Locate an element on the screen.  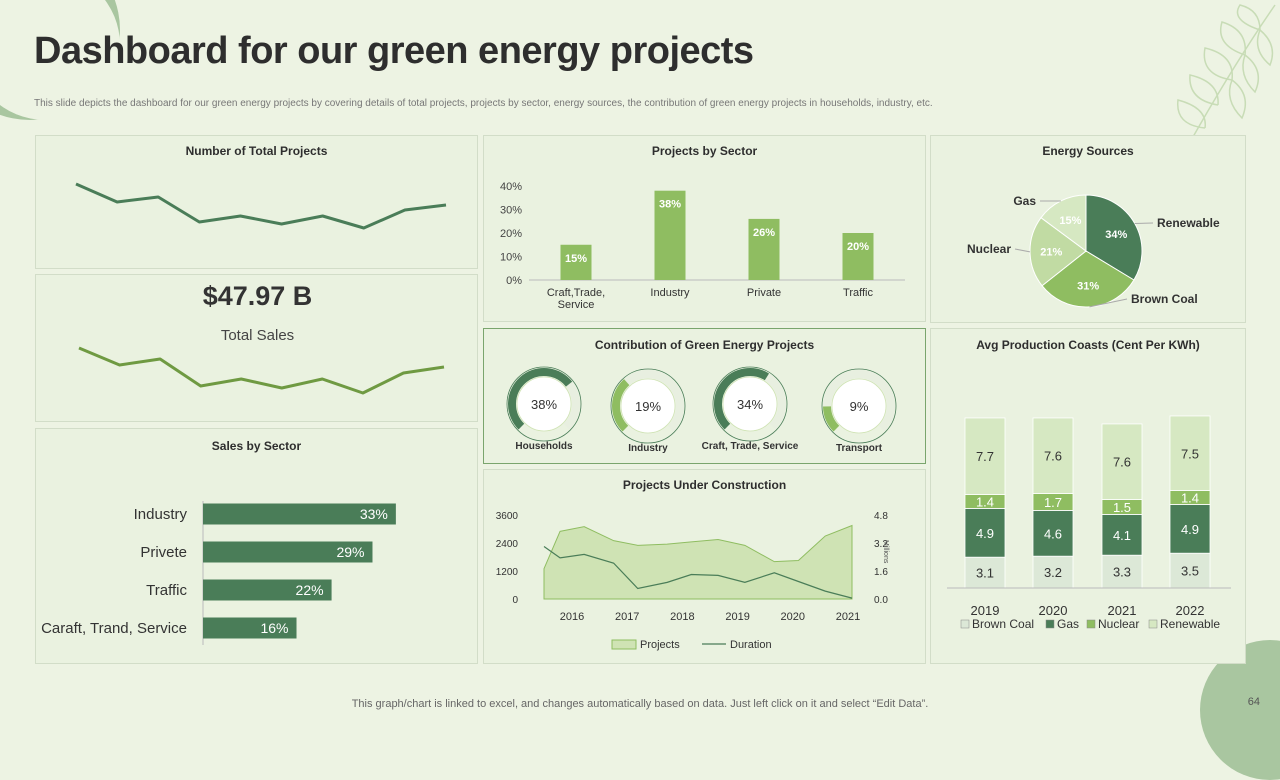
stack-data-label: 3.5 is located at coordinates (1190, 571).